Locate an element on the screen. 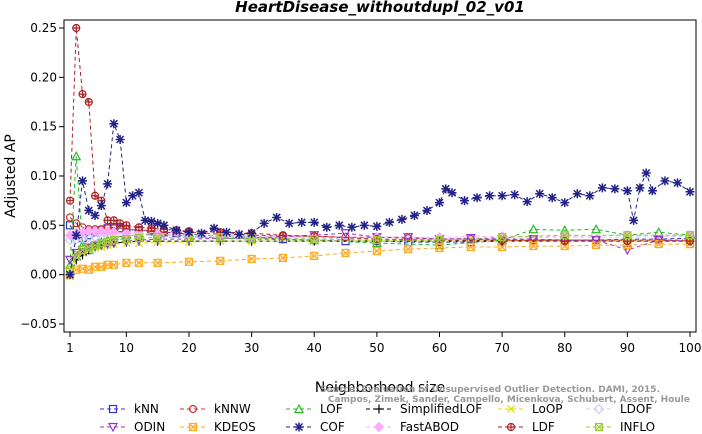 This screenshot has width=702, height=434. legend-item-odin: ODIN is located at coordinates (132, 427).